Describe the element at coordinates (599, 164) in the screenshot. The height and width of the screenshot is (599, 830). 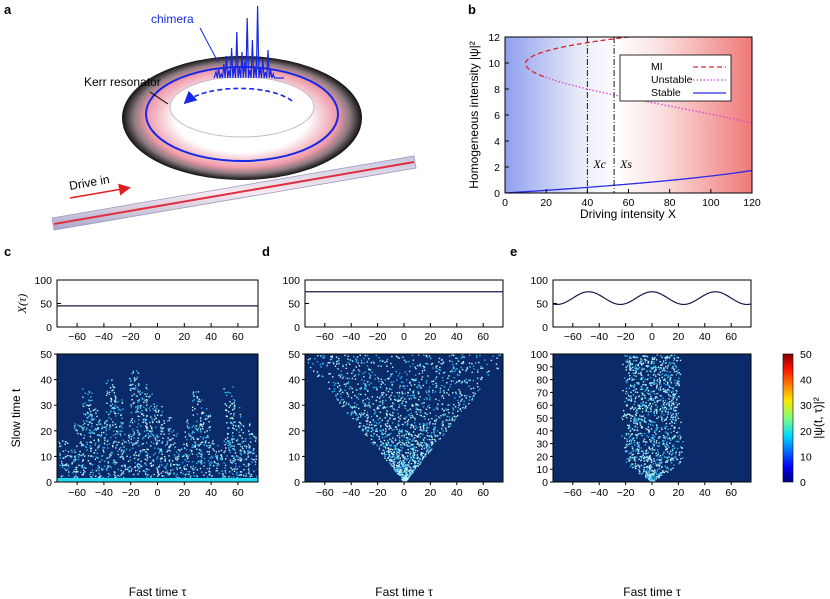
I see `vline-label-xc: Xc` at that location.